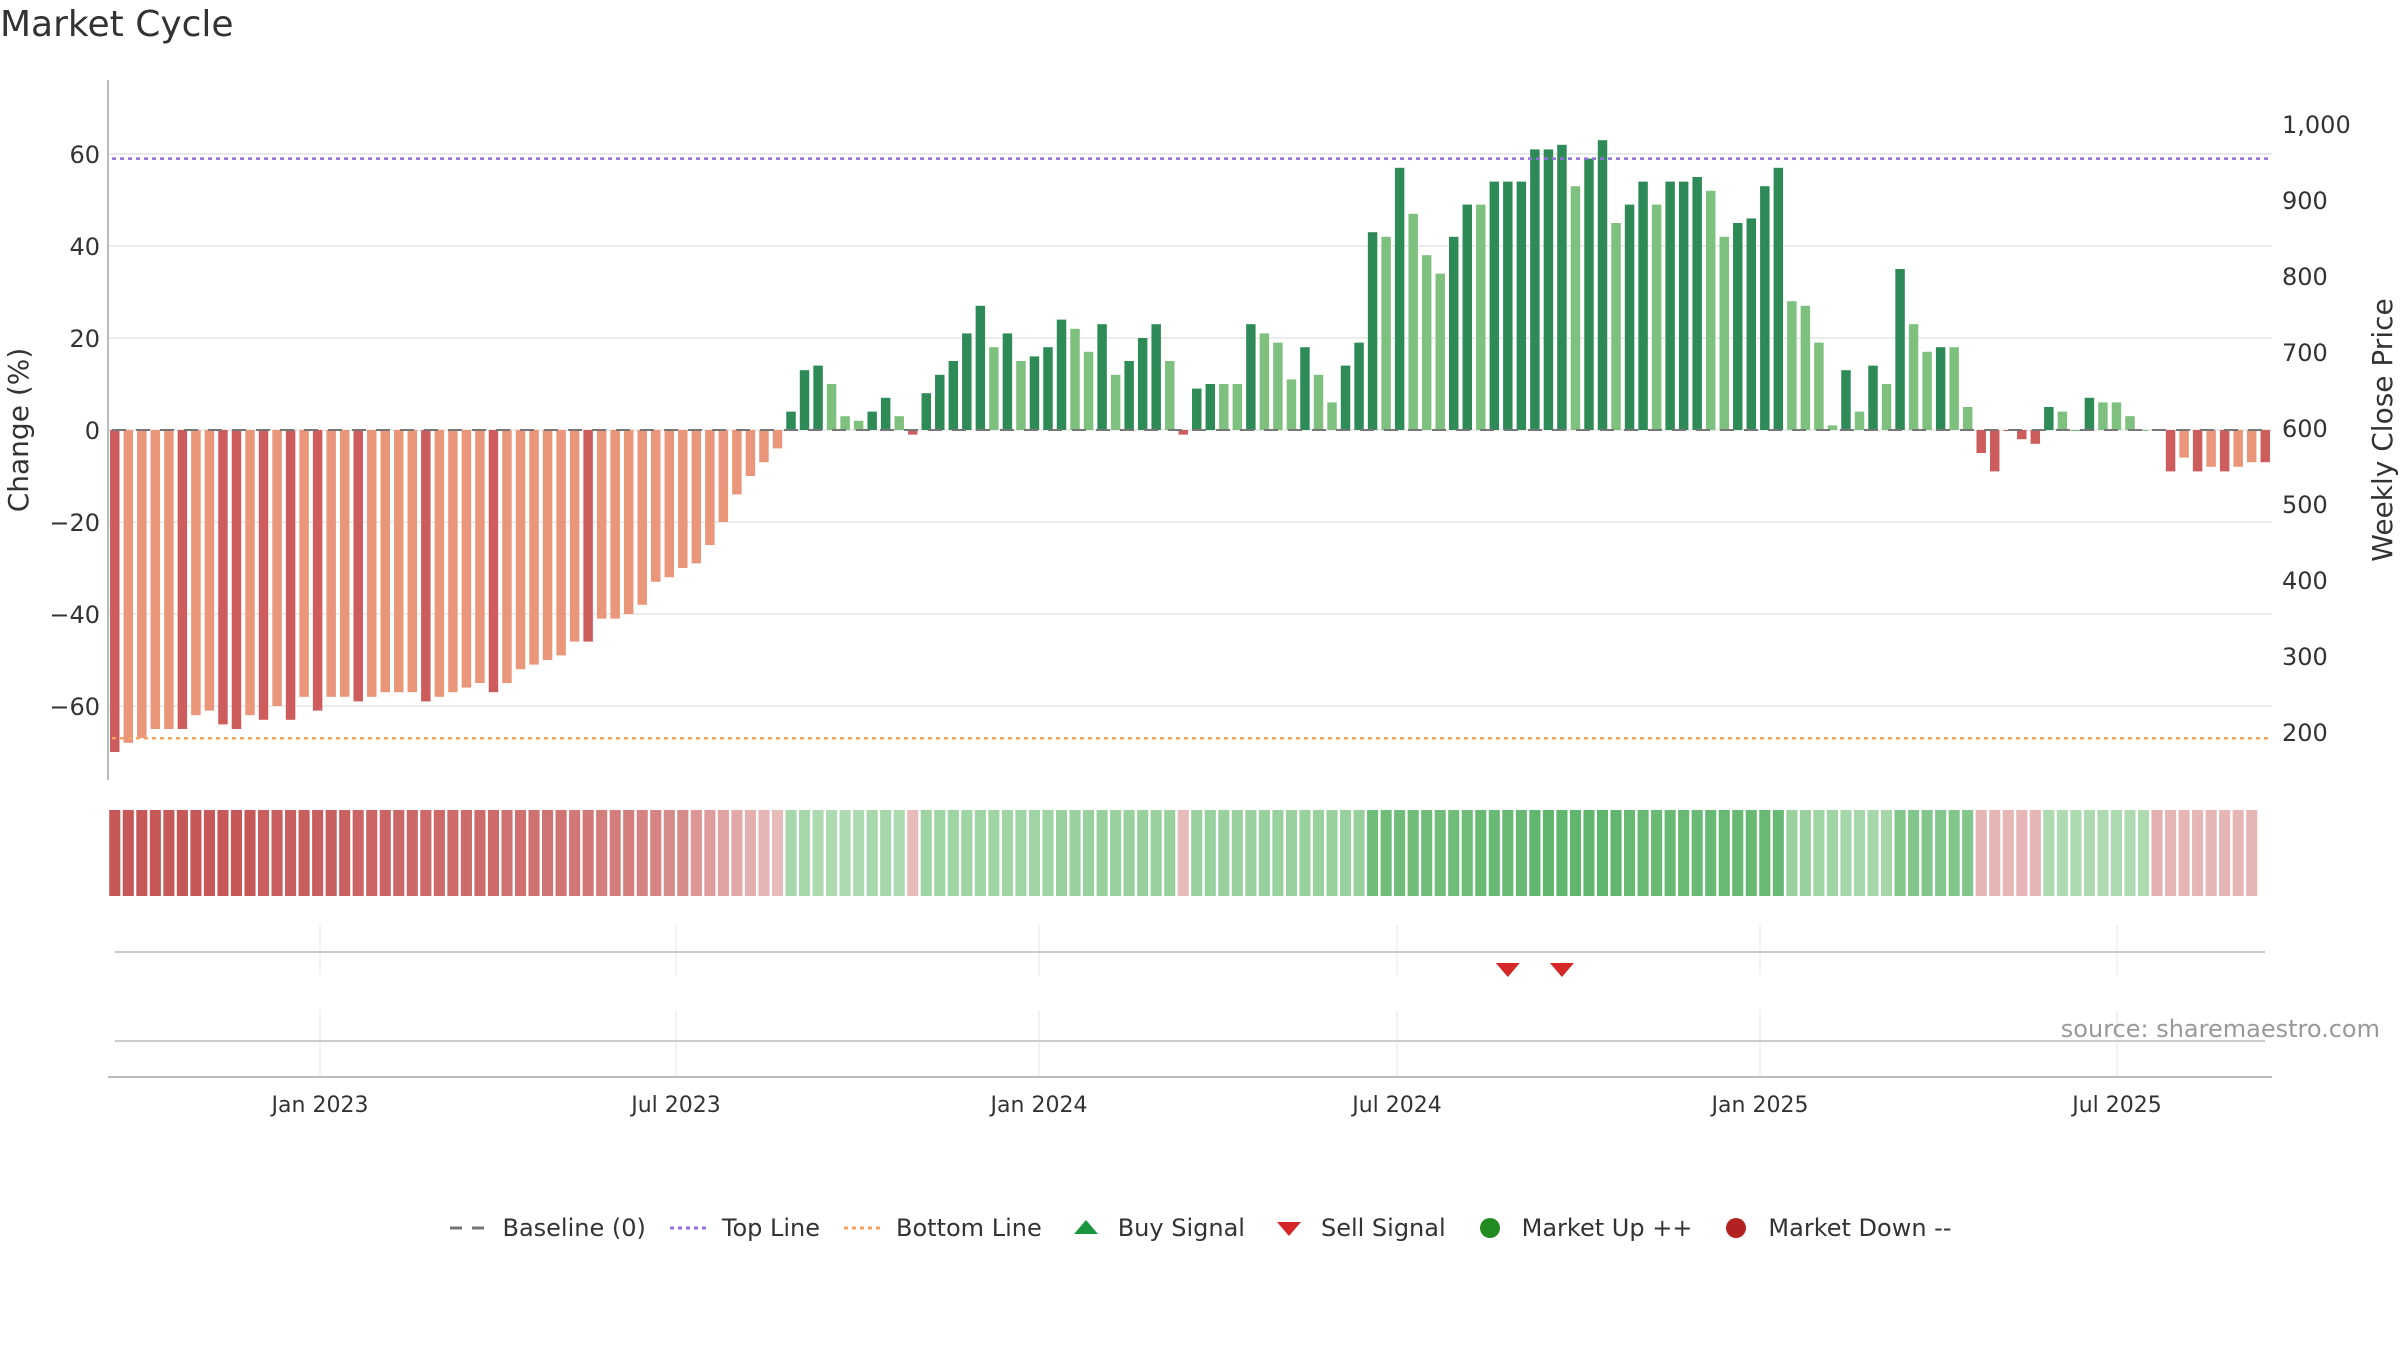 The image size is (2400, 1350). What do you see at coordinates (942, 1228) in the screenshot?
I see `legend-item: Bottom Line` at bounding box center [942, 1228].